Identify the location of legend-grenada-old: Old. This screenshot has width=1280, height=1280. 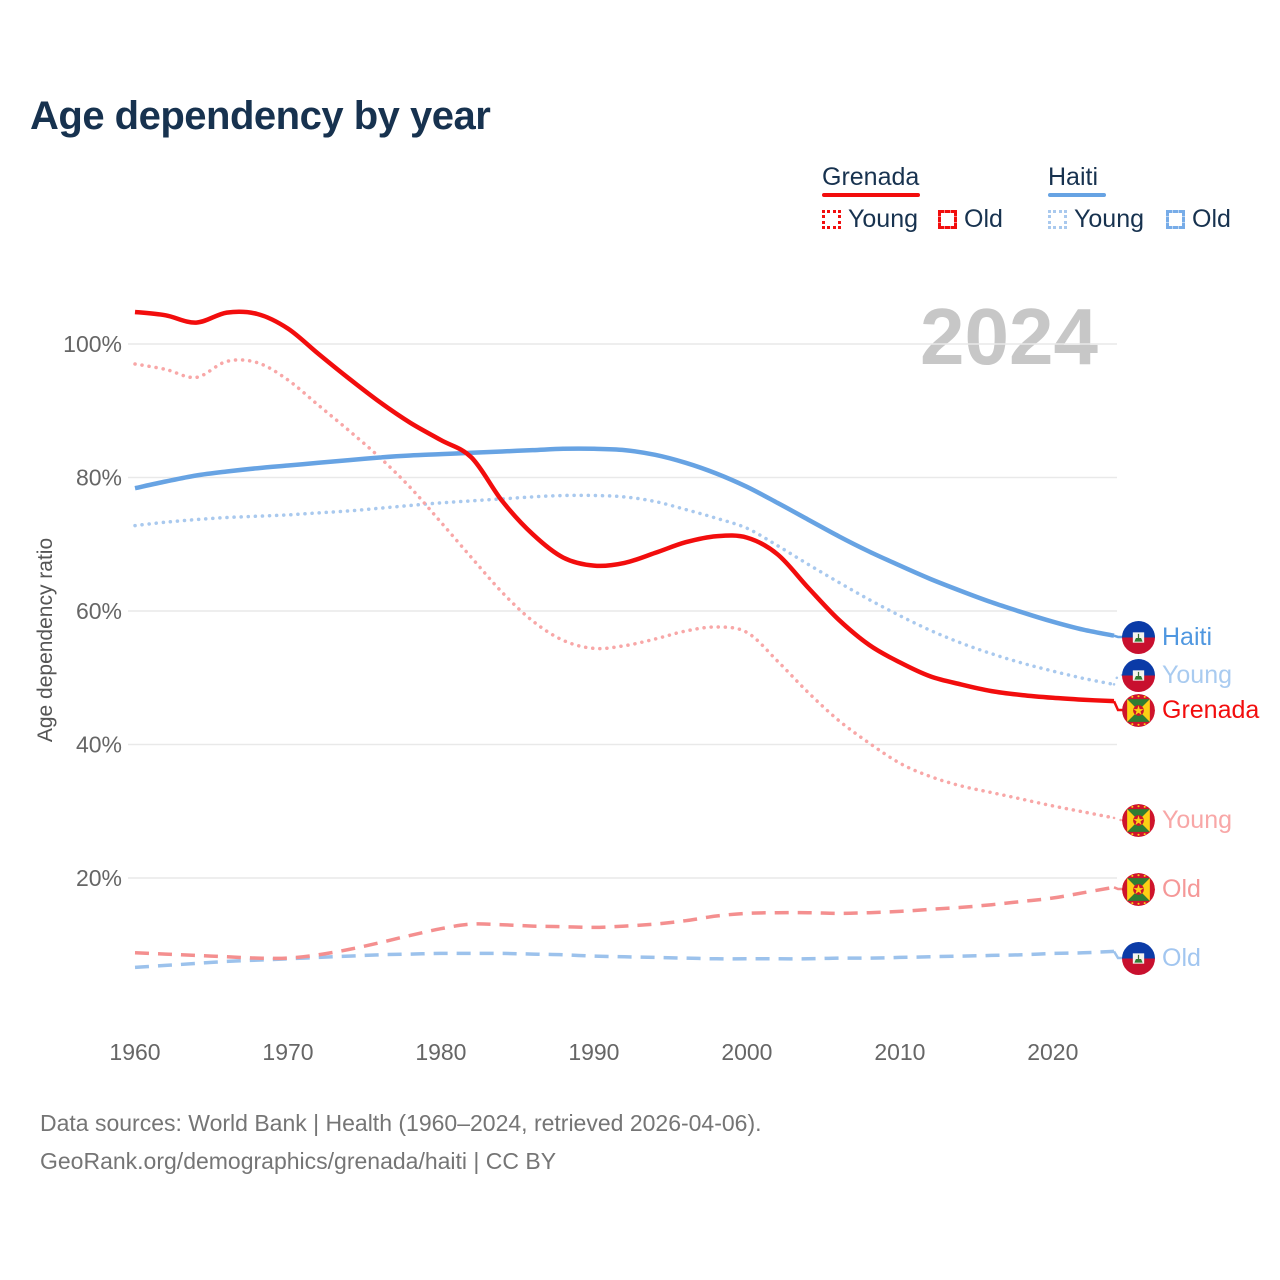
(970, 219).